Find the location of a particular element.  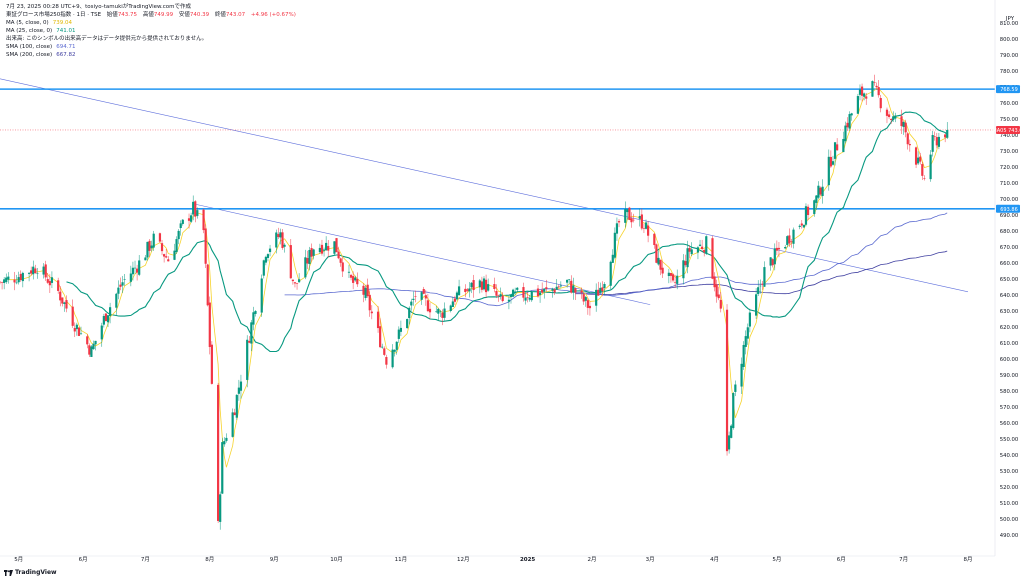

y-tick-label: 750.00 is located at coordinates (1009, 120).